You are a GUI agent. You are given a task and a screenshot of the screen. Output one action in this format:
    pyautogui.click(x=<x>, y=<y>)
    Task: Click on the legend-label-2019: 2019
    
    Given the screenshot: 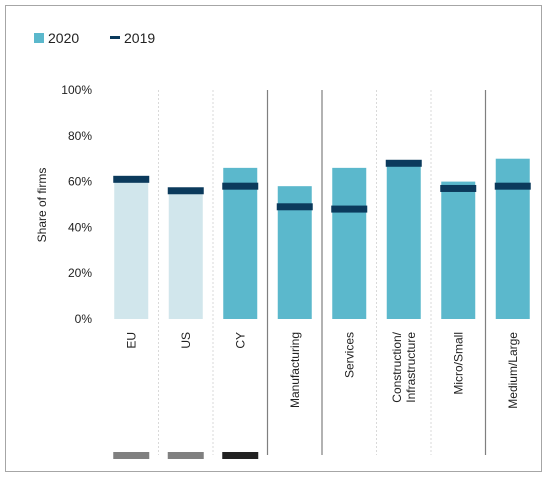 What is the action you would take?
    pyautogui.click(x=139, y=38)
    